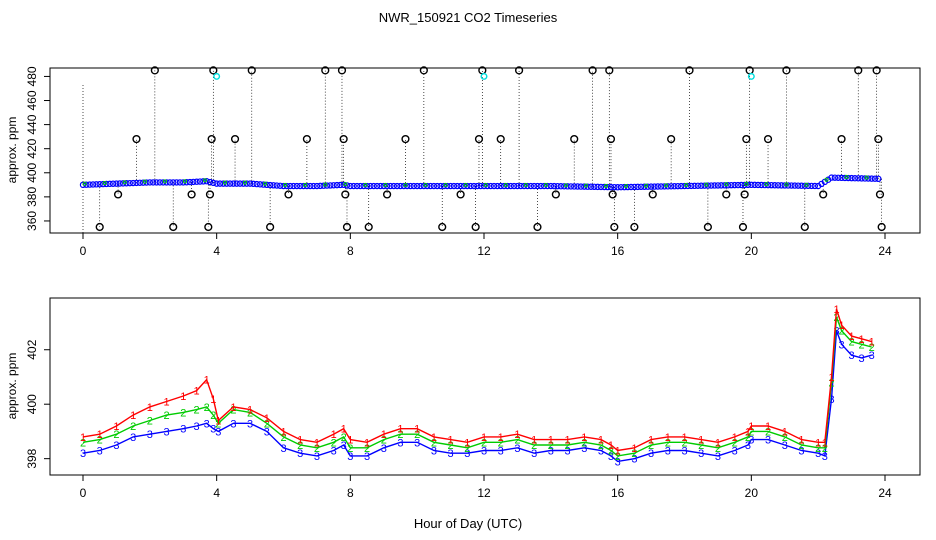 This screenshot has height=540, width=936. What do you see at coordinates (618, 493) in the screenshot?
I see `bottom-x-tick-label: 16` at bounding box center [618, 493].